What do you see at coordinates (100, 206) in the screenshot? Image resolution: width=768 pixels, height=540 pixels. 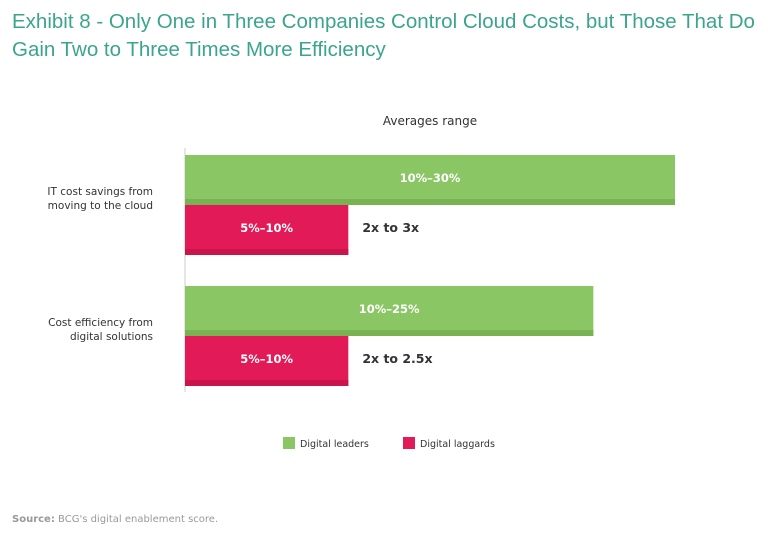 I see `category-label: moving to the cloud` at bounding box center [100, 206].